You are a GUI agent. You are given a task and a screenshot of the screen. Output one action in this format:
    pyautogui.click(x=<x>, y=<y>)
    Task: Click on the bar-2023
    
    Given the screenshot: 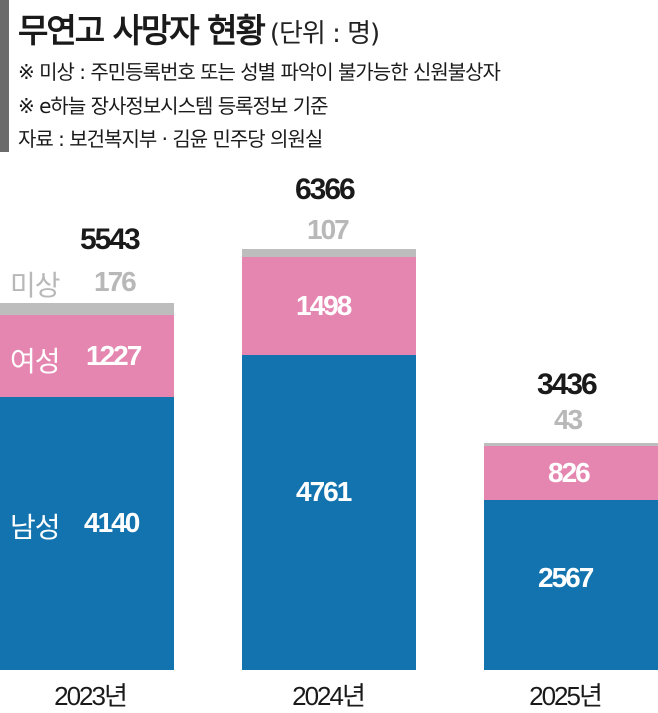 What is the action you would take?
    pyautogui.click(x=87, y=486)
    